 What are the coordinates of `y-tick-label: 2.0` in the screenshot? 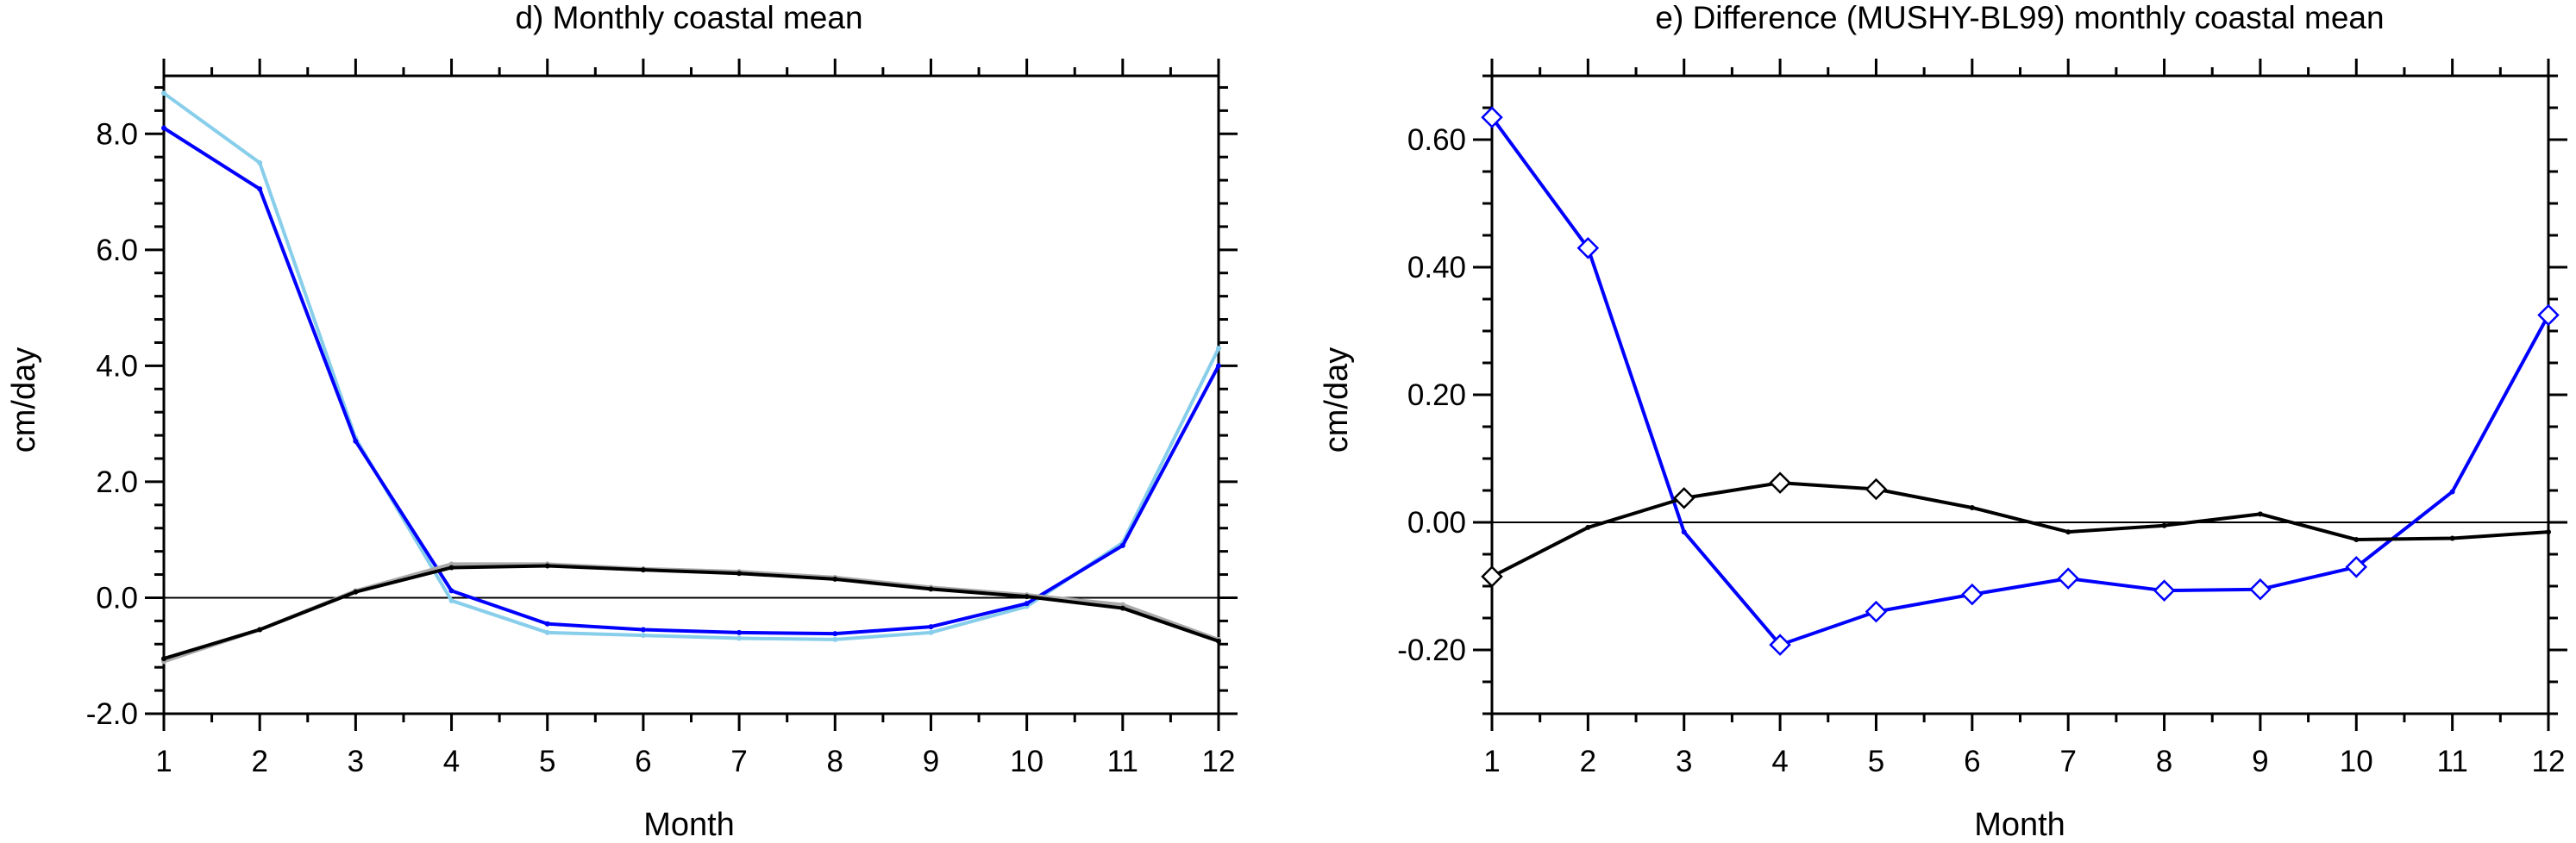 It's located at (117, 482).